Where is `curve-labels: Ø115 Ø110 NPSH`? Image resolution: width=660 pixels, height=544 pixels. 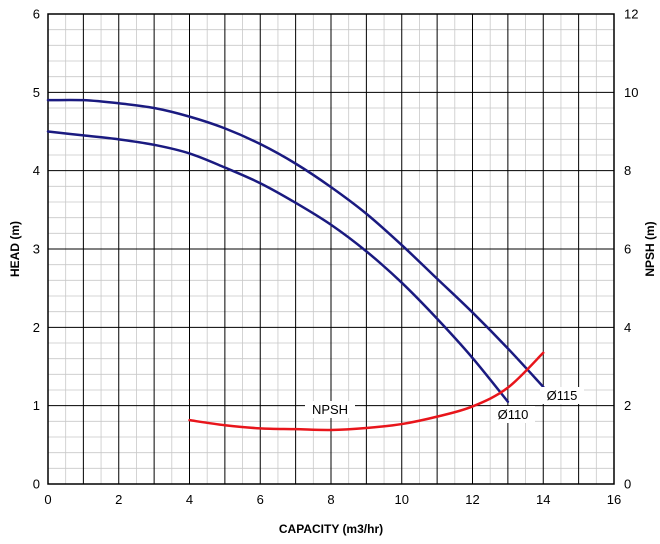 curve-labels: Ø115 Ø110 NPSH is located at coordinates (444, 405).